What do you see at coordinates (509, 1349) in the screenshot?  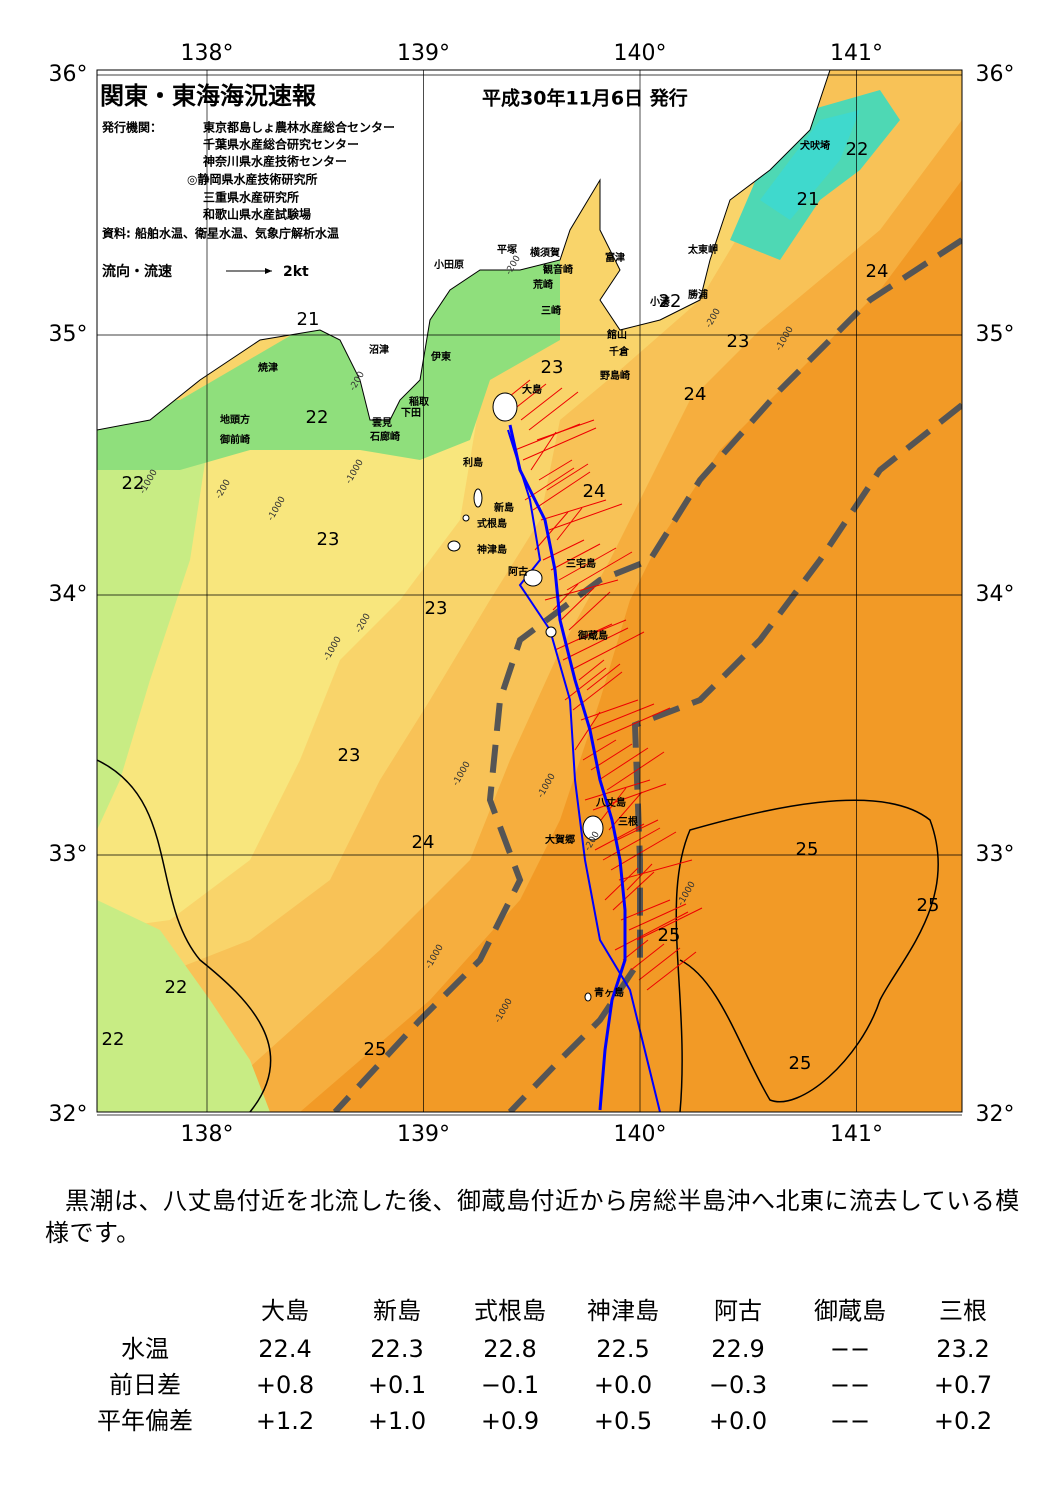 I see `table-cell: 22.8` at bounding box center [509, 1349].